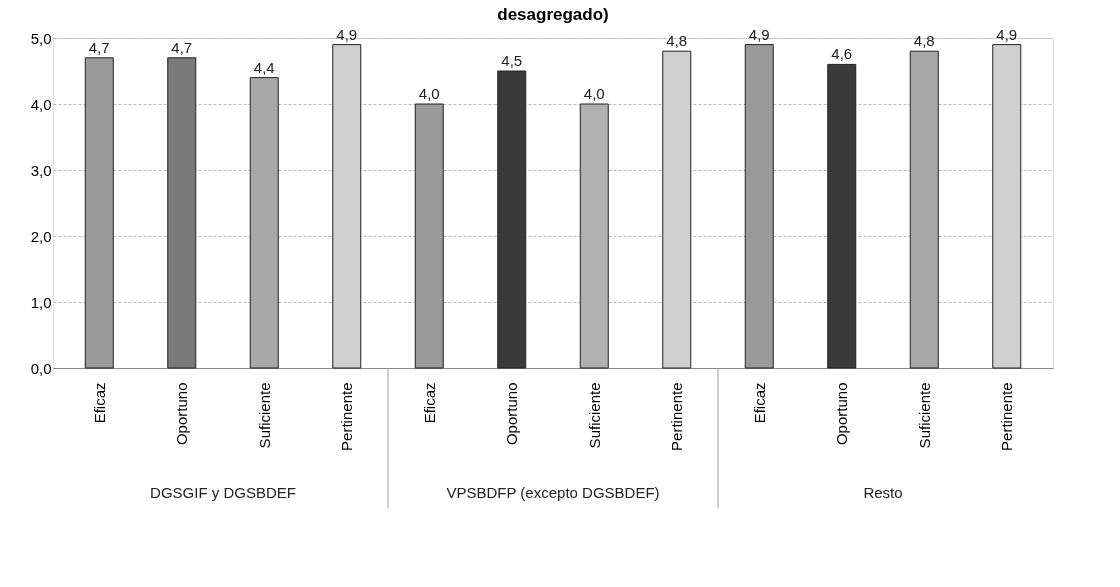  I want to click on y-tick-label: 4,0, so click(41, 104).